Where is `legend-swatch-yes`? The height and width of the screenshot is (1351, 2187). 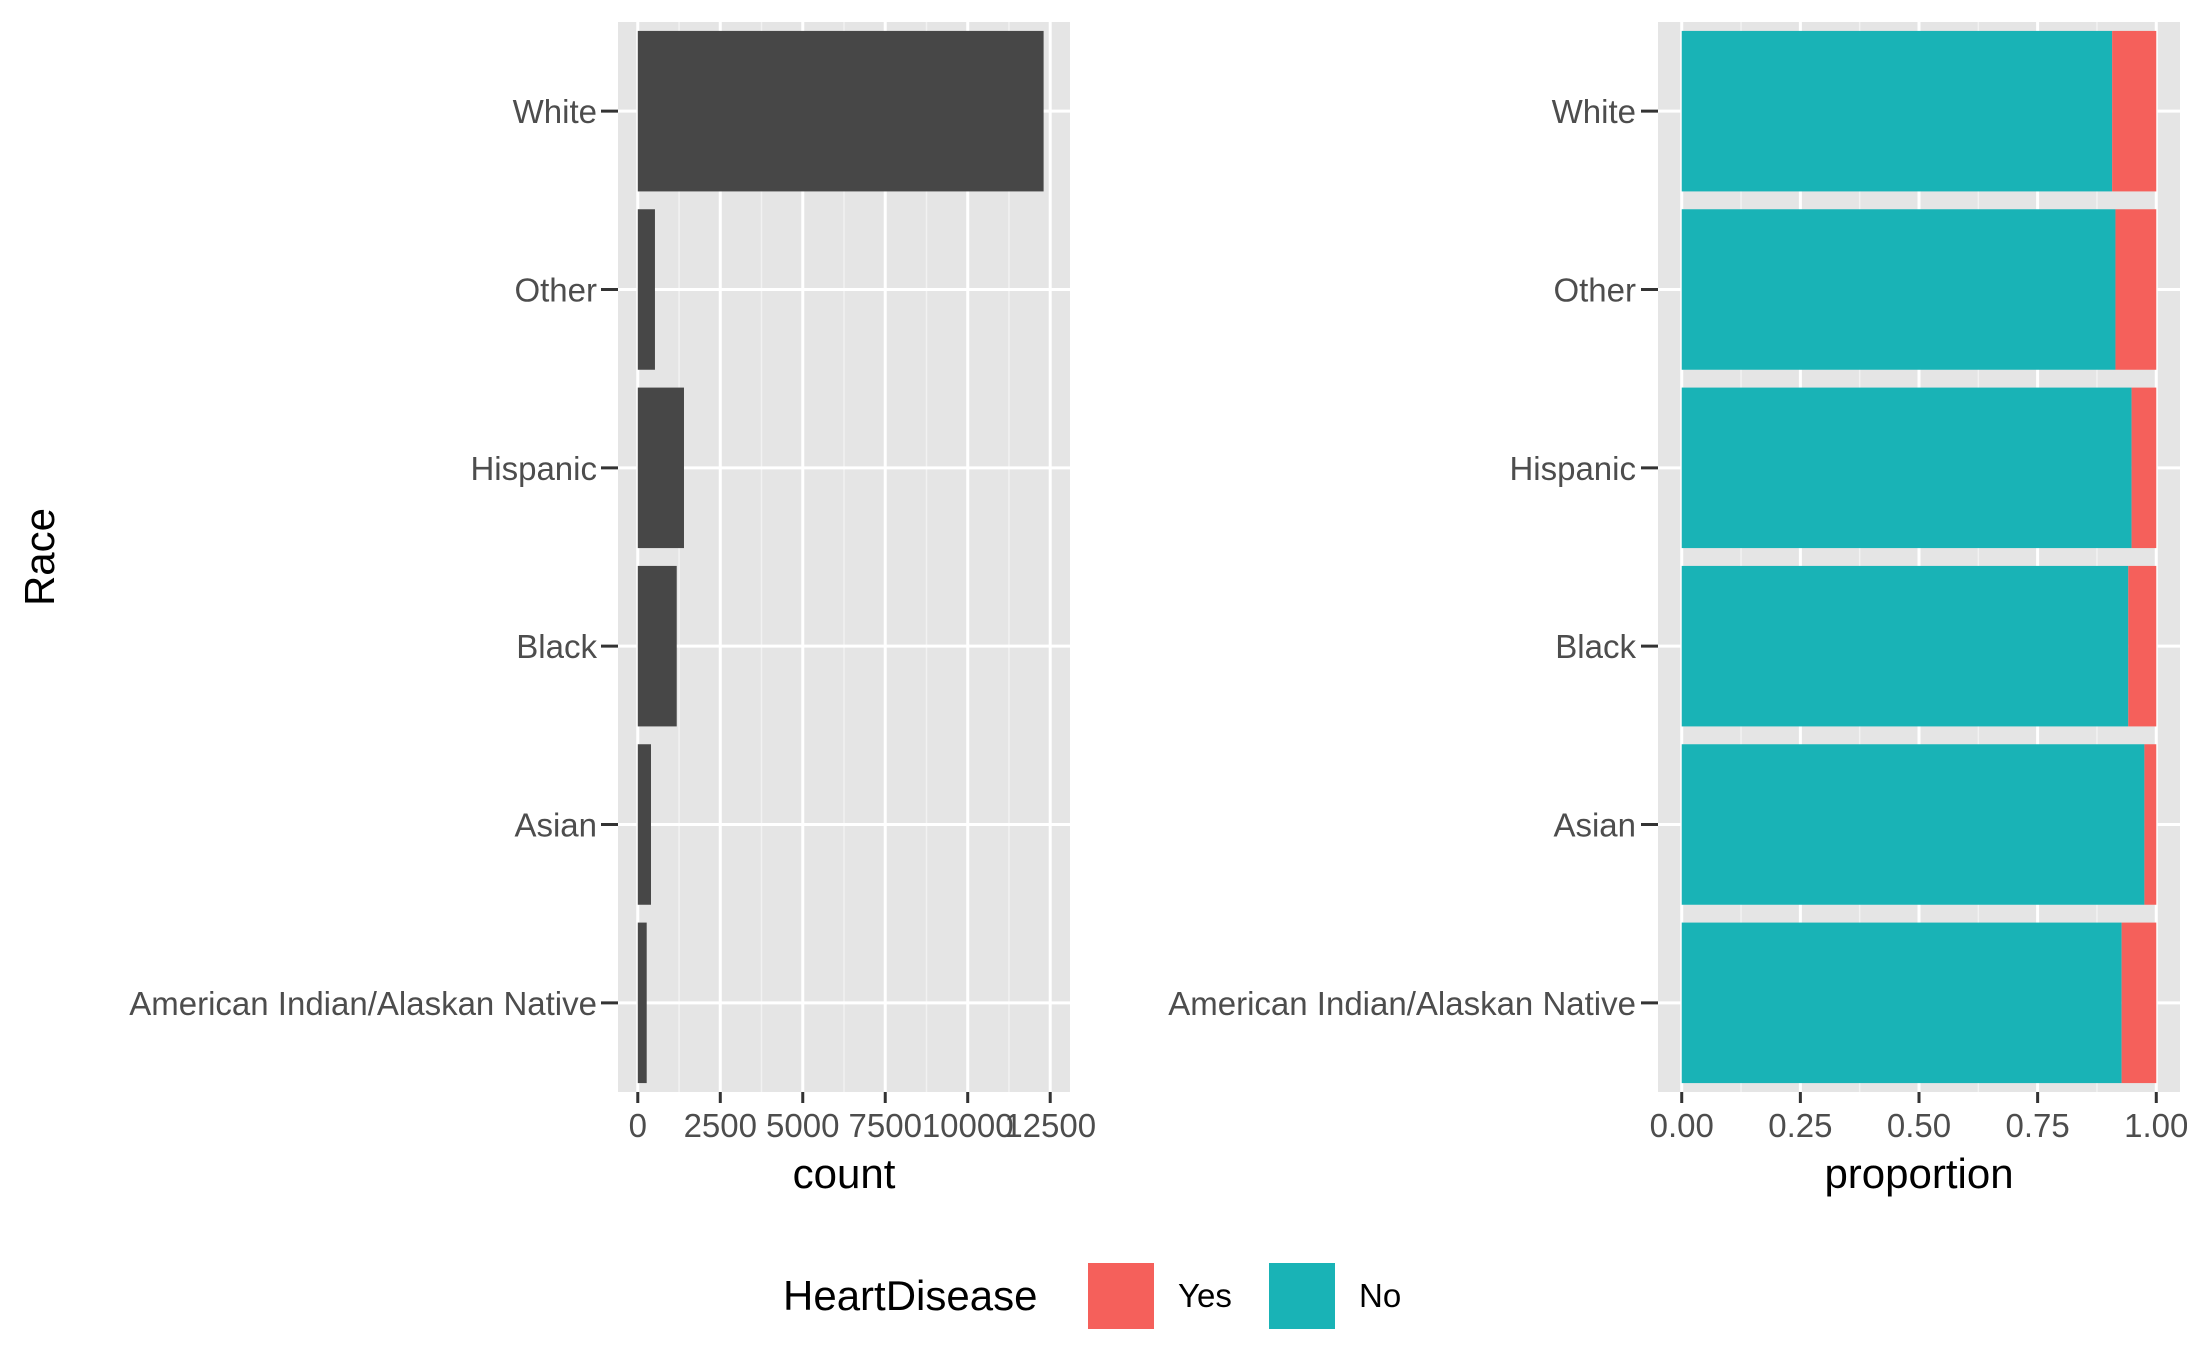
legend-swatch-yes is located at coordinates (1121, 1296).